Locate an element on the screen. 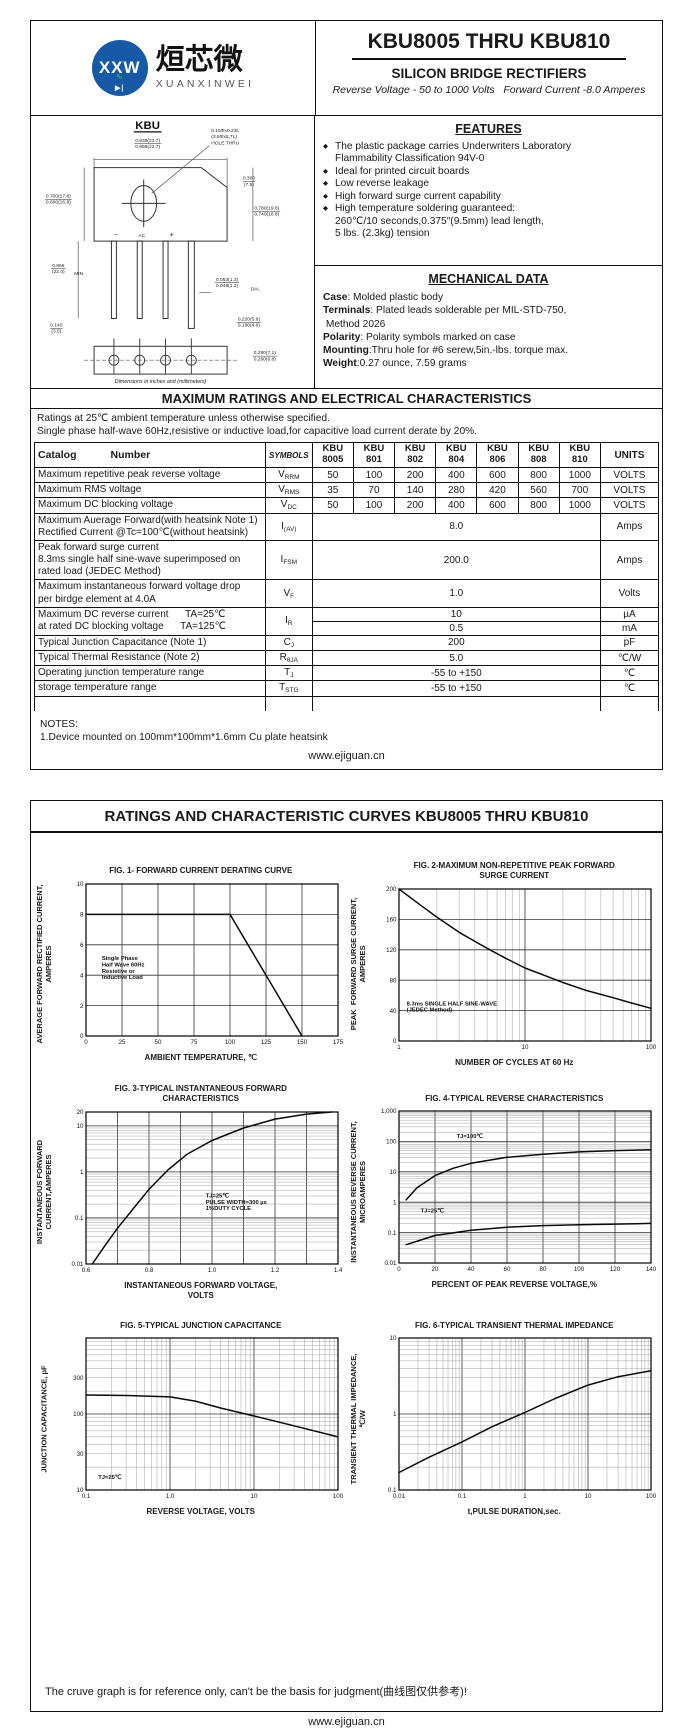  fig6-xlabel: t,PULSE DURATION,sec. is located at coordinates (514, 1512).